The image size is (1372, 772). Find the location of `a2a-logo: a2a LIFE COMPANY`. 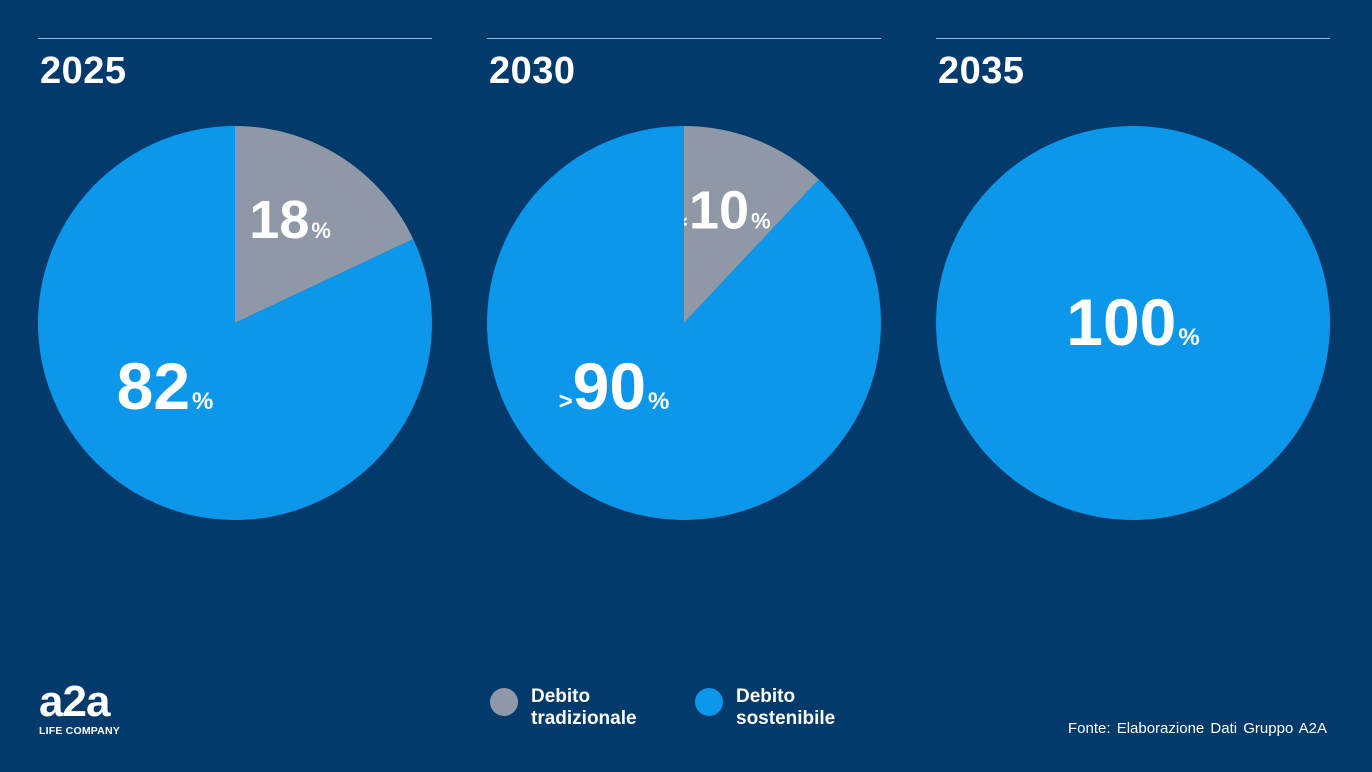

a2a-logo: a2a LIFE COMPANY is located at coordinates (94, 710).